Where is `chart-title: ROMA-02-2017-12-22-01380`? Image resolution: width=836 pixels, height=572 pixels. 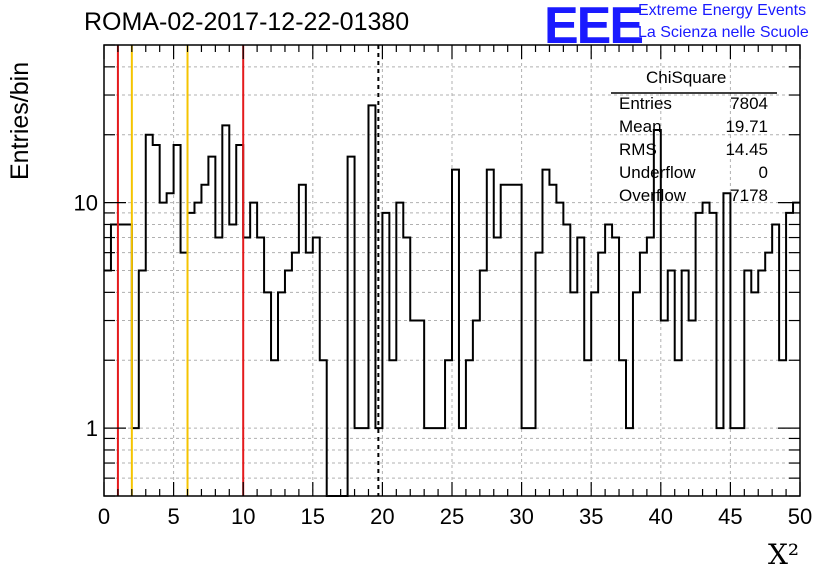
chart-title: ROMA-02-2017-12-22-01380 is located at coordinates (247, 22).